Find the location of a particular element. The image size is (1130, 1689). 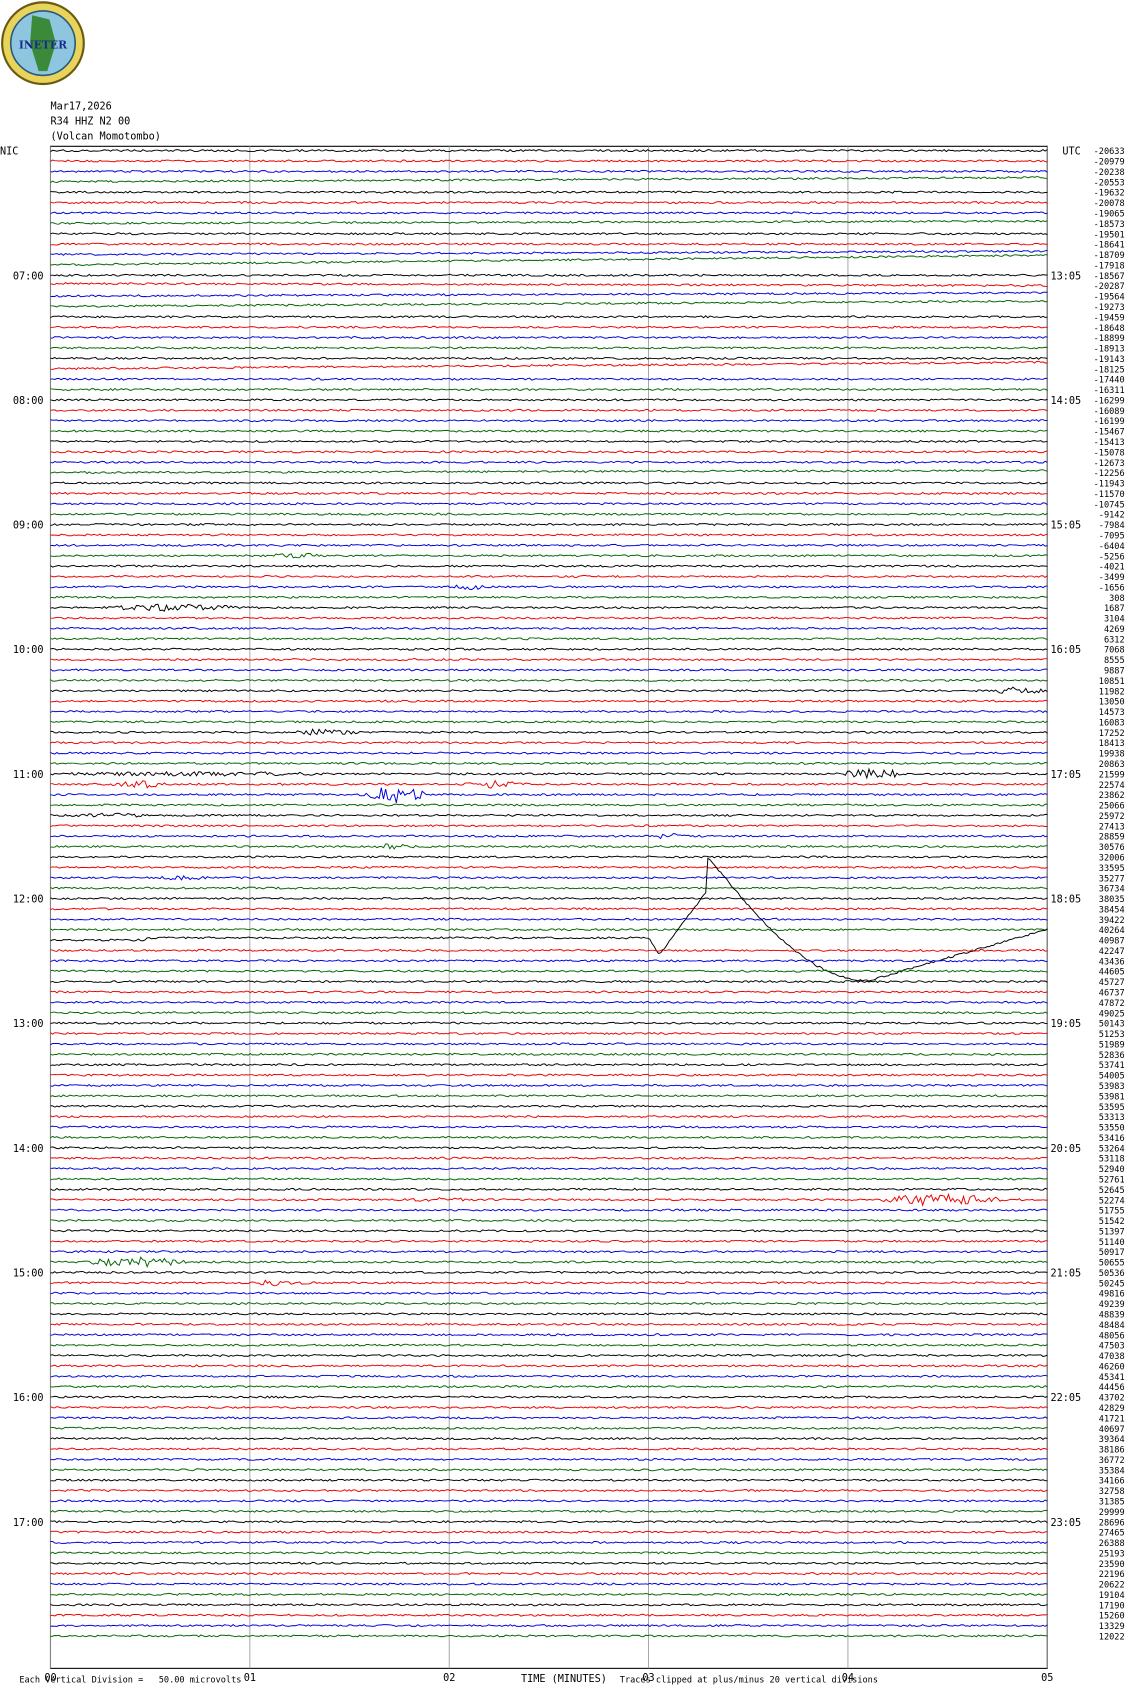

trace-offset: 53981 is located at coordinates (1112, 1097).